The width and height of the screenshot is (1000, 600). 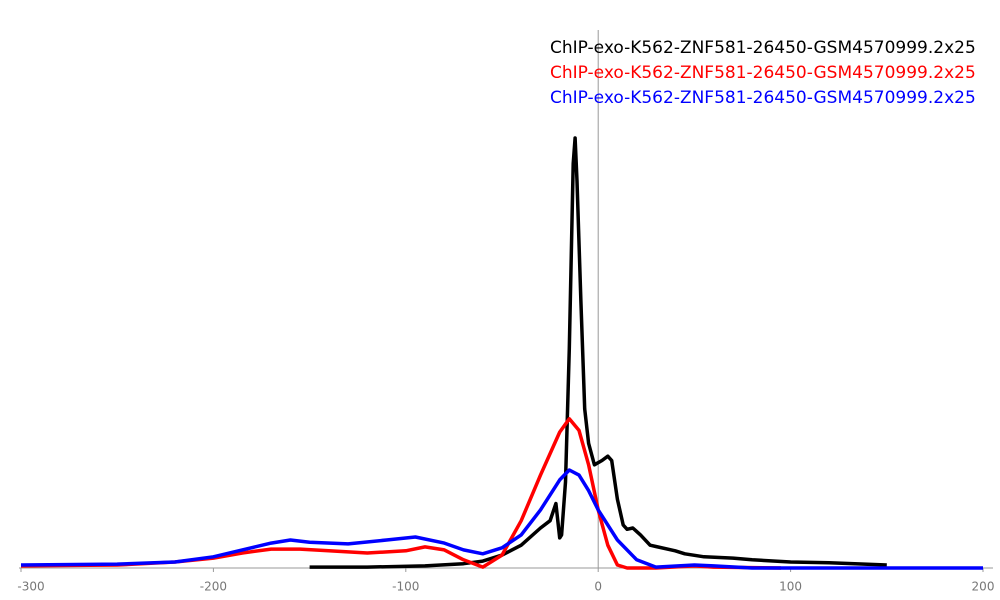 I want to click on x-tick-label: -300, so click(x=30, y=587).